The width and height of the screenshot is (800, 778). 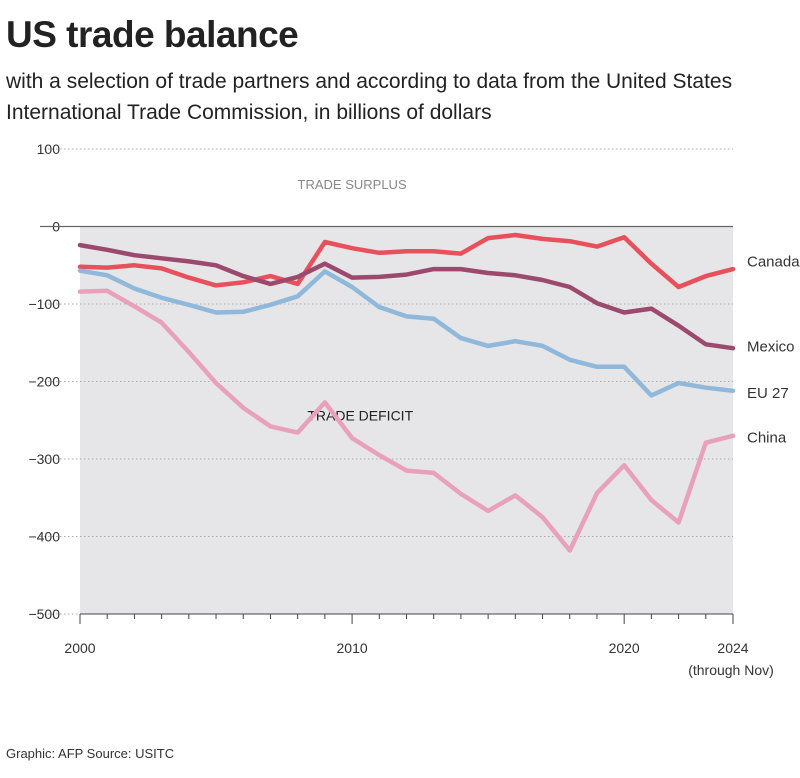 What do you see at coordinates (352, 648) in the screenshot?
I see `x-tick-label: 2010` at bounding box center [352, 648].